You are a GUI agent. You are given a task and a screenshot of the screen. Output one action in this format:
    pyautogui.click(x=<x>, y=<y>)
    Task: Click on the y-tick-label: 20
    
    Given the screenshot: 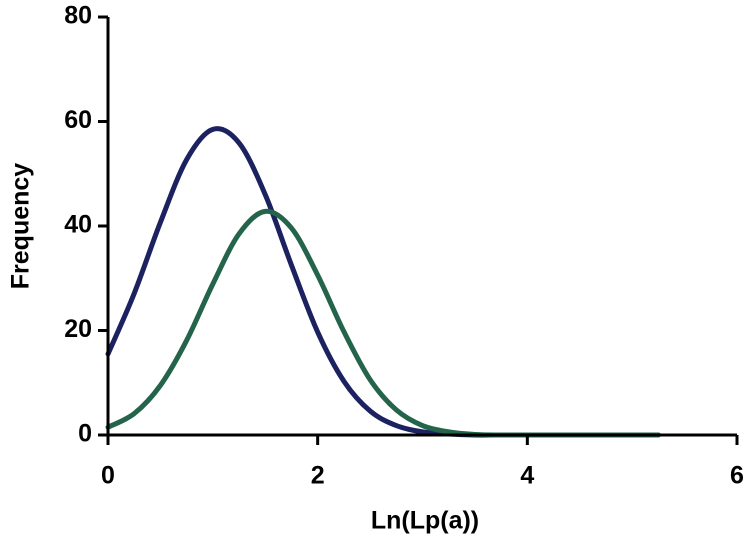 What is the action you would take?
    pyautogui.click(x=78, y=329)
    